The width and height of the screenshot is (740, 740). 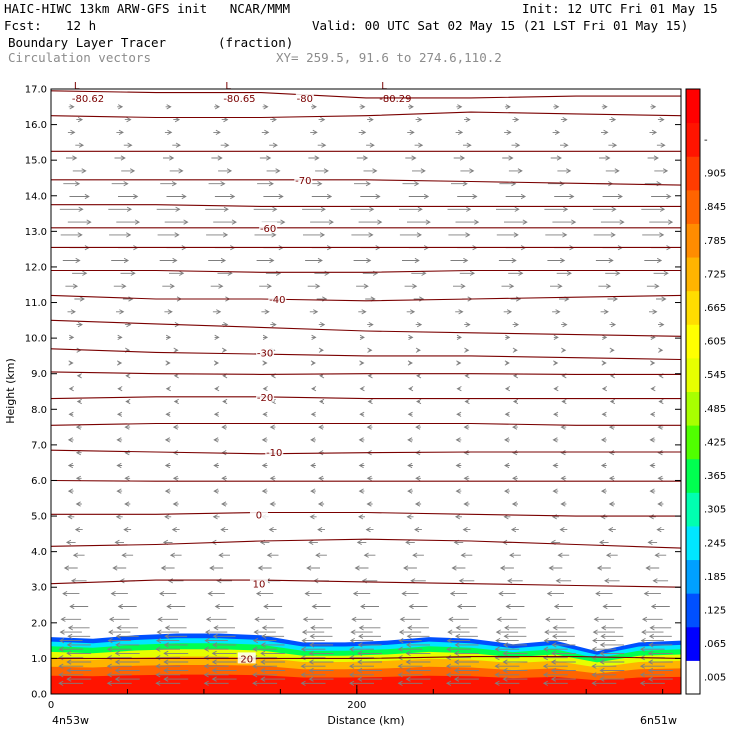 I want to click on contour-label: 20, so click(x=246, y=659).